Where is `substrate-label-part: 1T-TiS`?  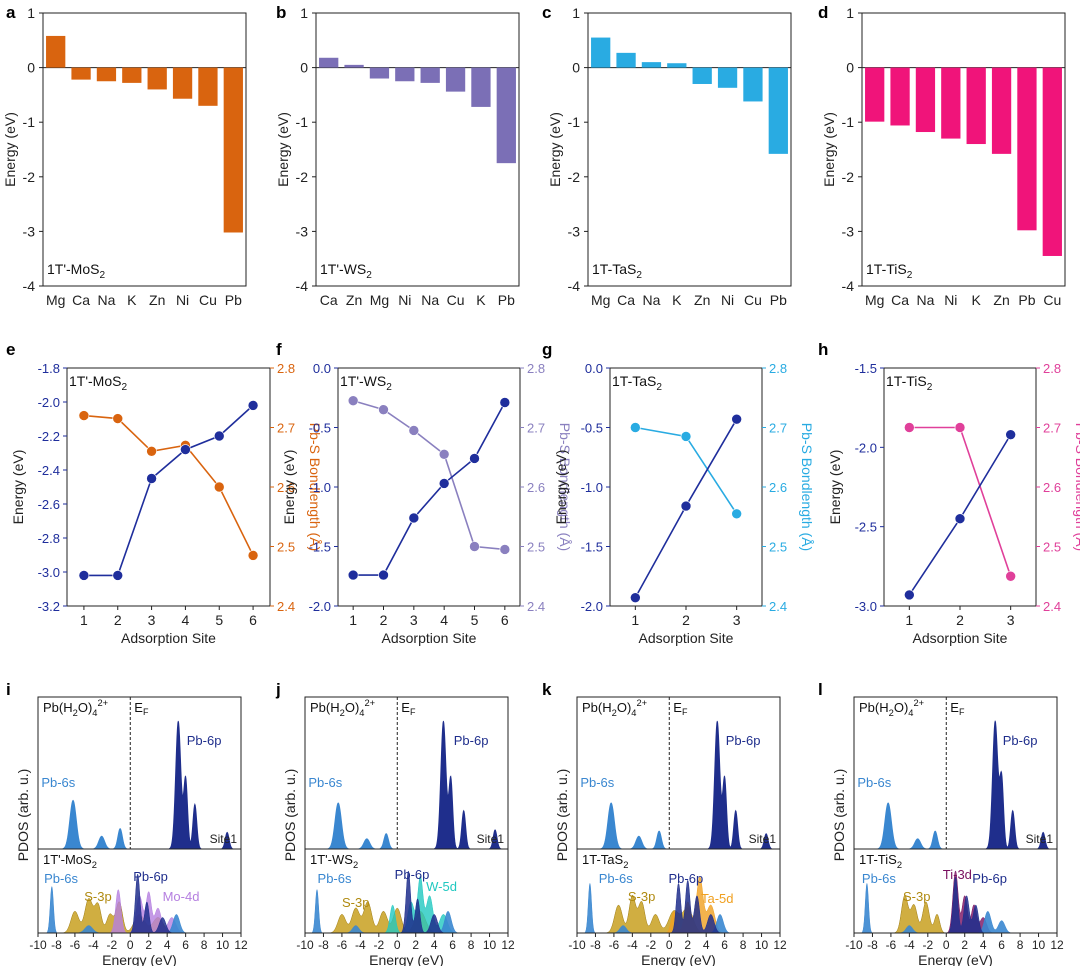 substrate-label-part: 1T-TiS is located at coordinates (878, 859).